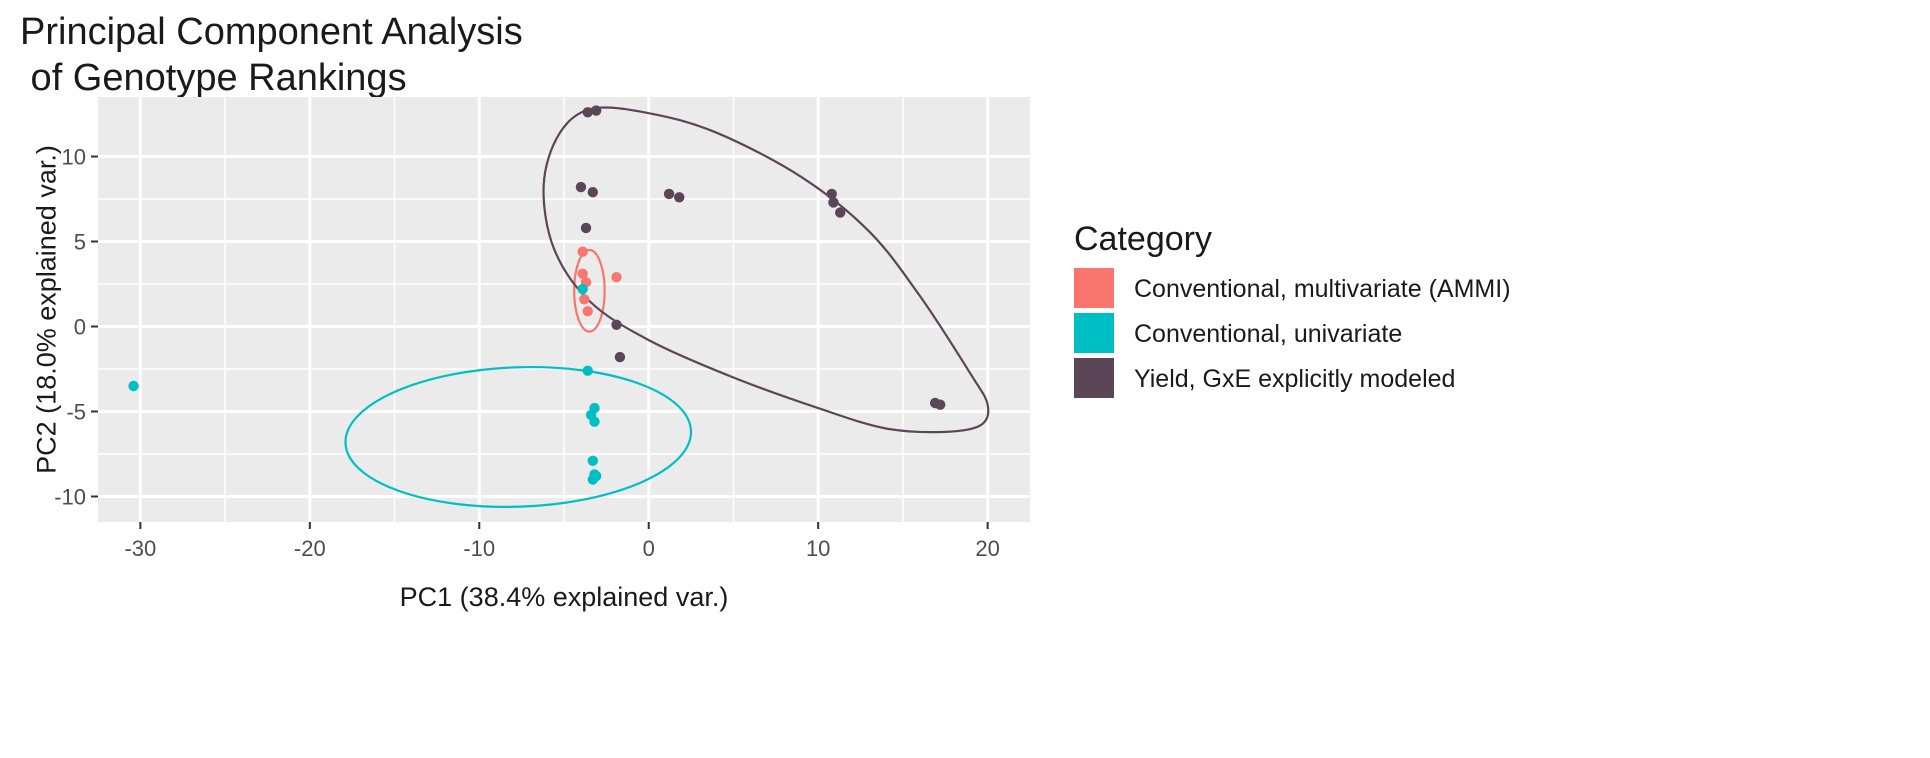 This screenshot has height=758, width=1930. I want to click on x-tick-label: -30, so click(140, 548).